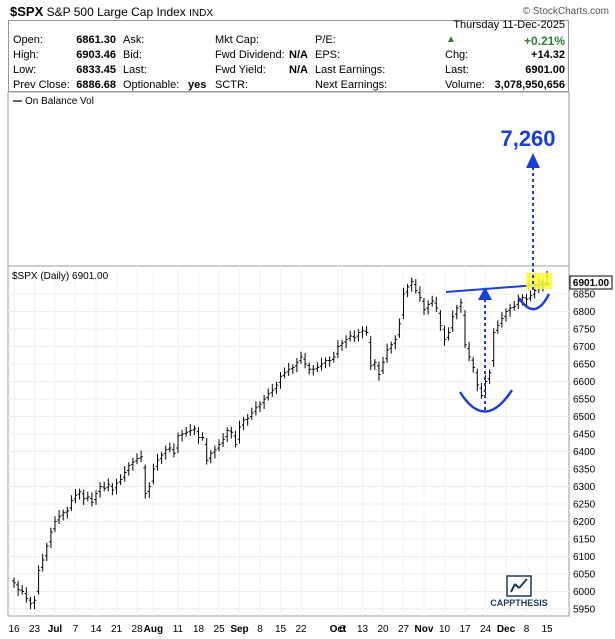  I want to click on sctr-label: SCTR:, so click(231, 85).